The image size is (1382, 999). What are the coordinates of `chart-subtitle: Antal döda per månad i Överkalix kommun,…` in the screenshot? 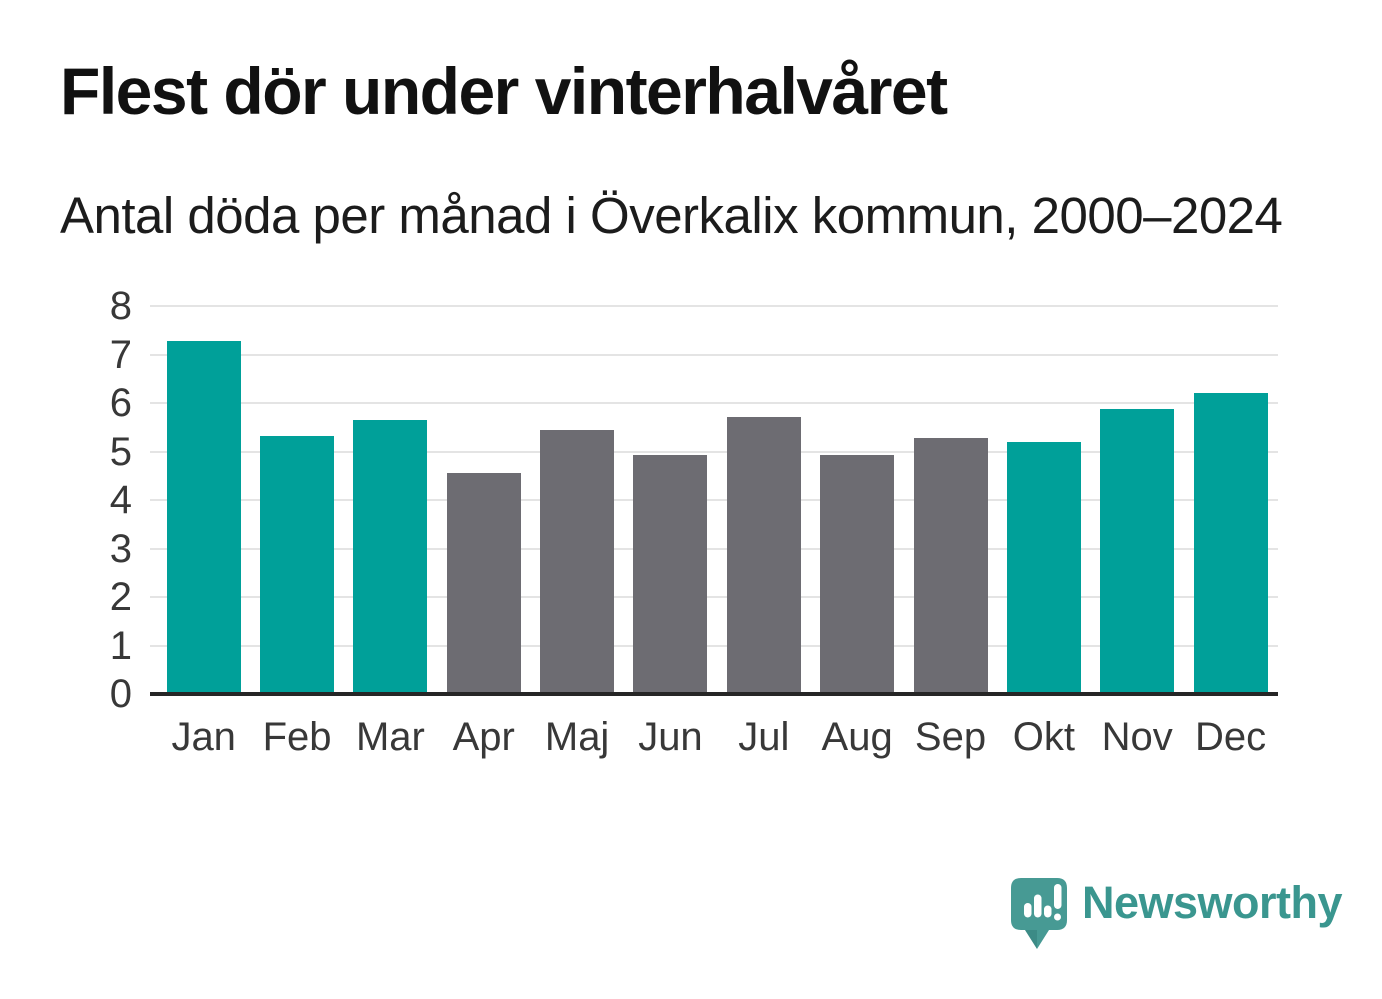 It's located at (671, 215).